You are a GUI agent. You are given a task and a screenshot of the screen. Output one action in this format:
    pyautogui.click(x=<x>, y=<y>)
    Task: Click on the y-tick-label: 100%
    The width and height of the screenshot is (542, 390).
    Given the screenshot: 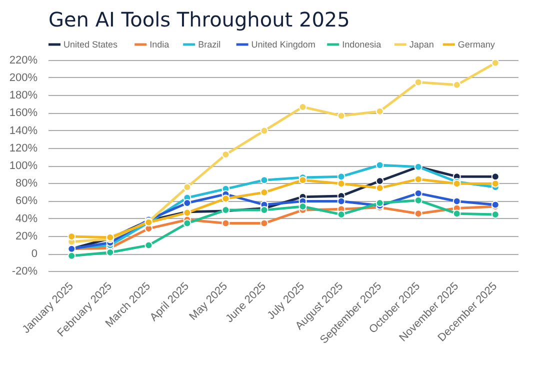 What is the action you would take?
    pyautogui.click(x=23, y=166)
    